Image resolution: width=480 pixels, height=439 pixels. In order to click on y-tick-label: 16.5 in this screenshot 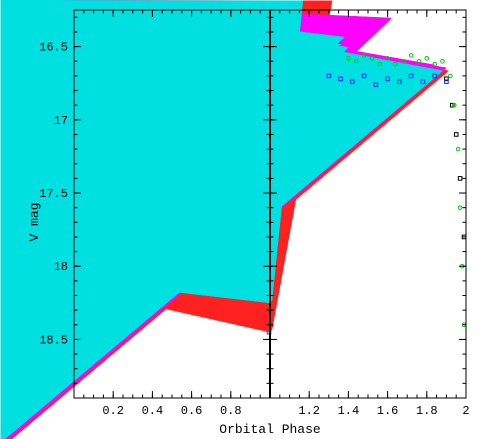, I will do `click(53, 48)`.